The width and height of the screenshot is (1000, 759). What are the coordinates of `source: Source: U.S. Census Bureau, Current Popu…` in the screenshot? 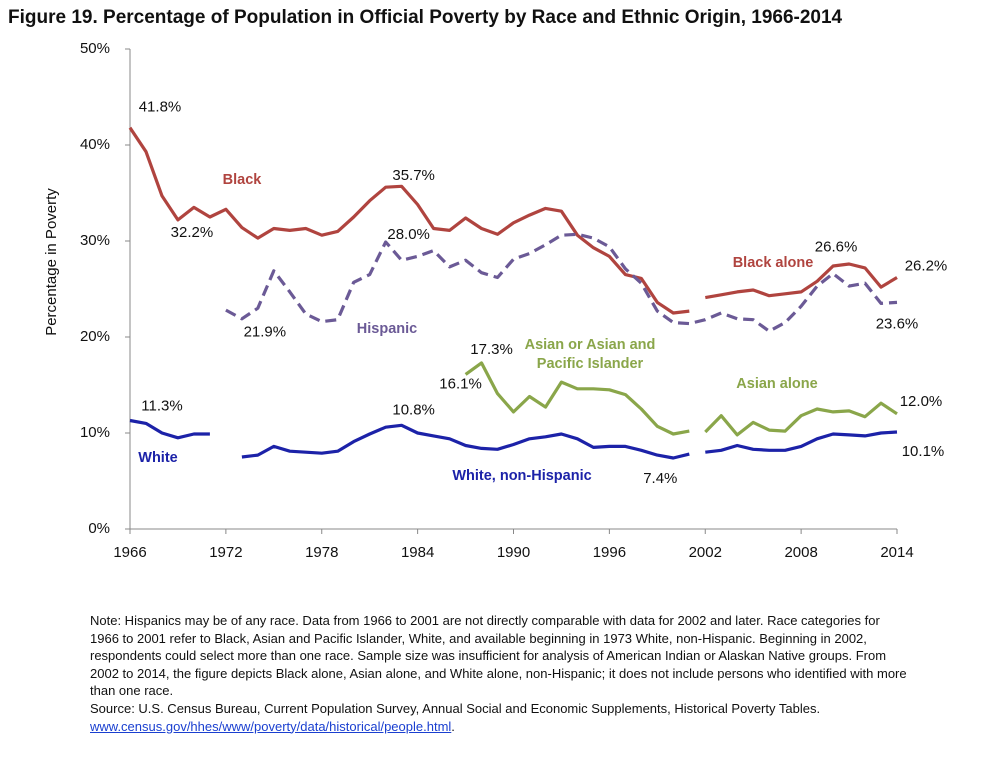 It's located at (455, 708).